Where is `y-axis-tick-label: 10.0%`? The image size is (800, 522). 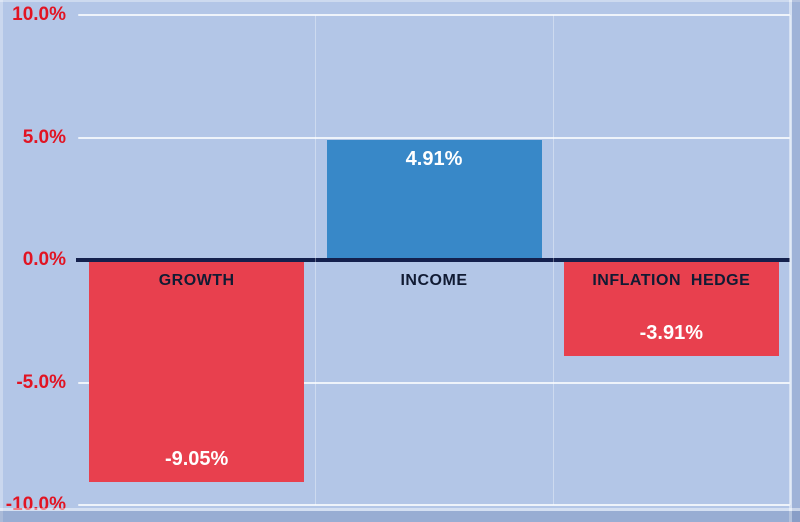 y-axis-tick-label: 10.0% is located at coordinates (39, 14).